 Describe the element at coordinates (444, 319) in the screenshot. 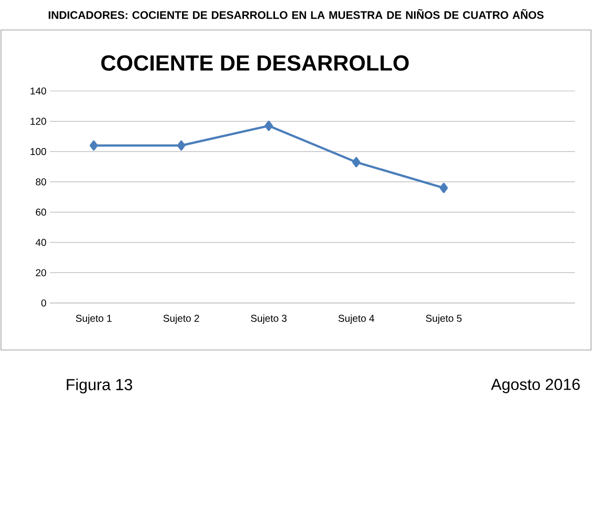

I see `x-tick-label: Sujeto 5` at that location.